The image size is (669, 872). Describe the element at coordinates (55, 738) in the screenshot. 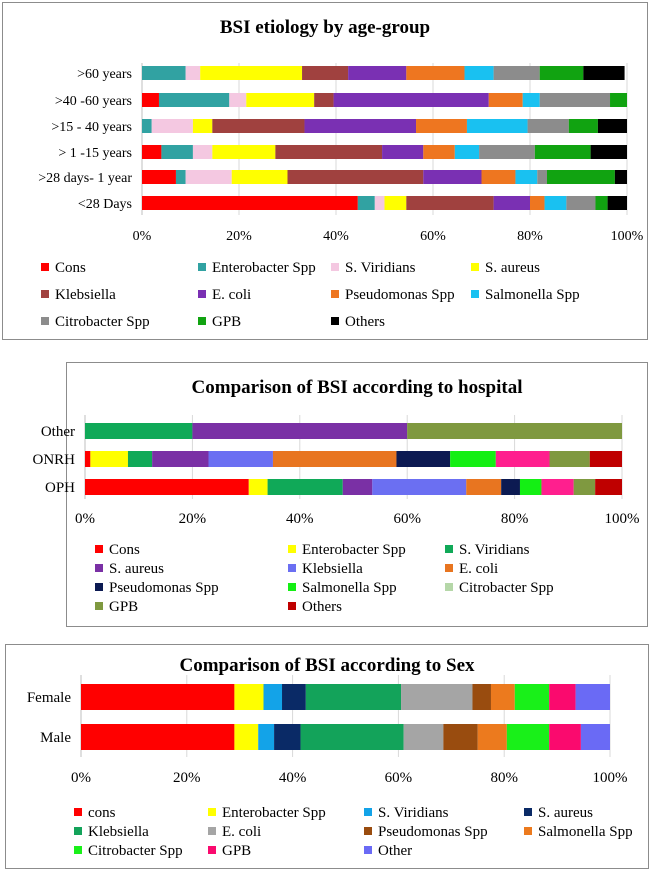

I see `category-label: Male` at that location.